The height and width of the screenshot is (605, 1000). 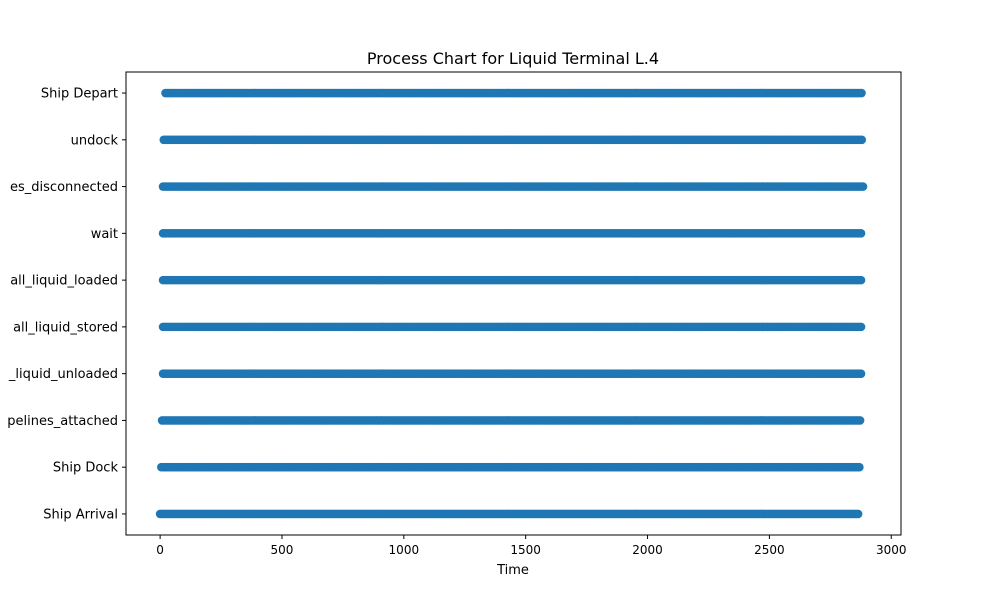 I want to click on y-tick-label: es_disconnected, so click(x=64, y=187).